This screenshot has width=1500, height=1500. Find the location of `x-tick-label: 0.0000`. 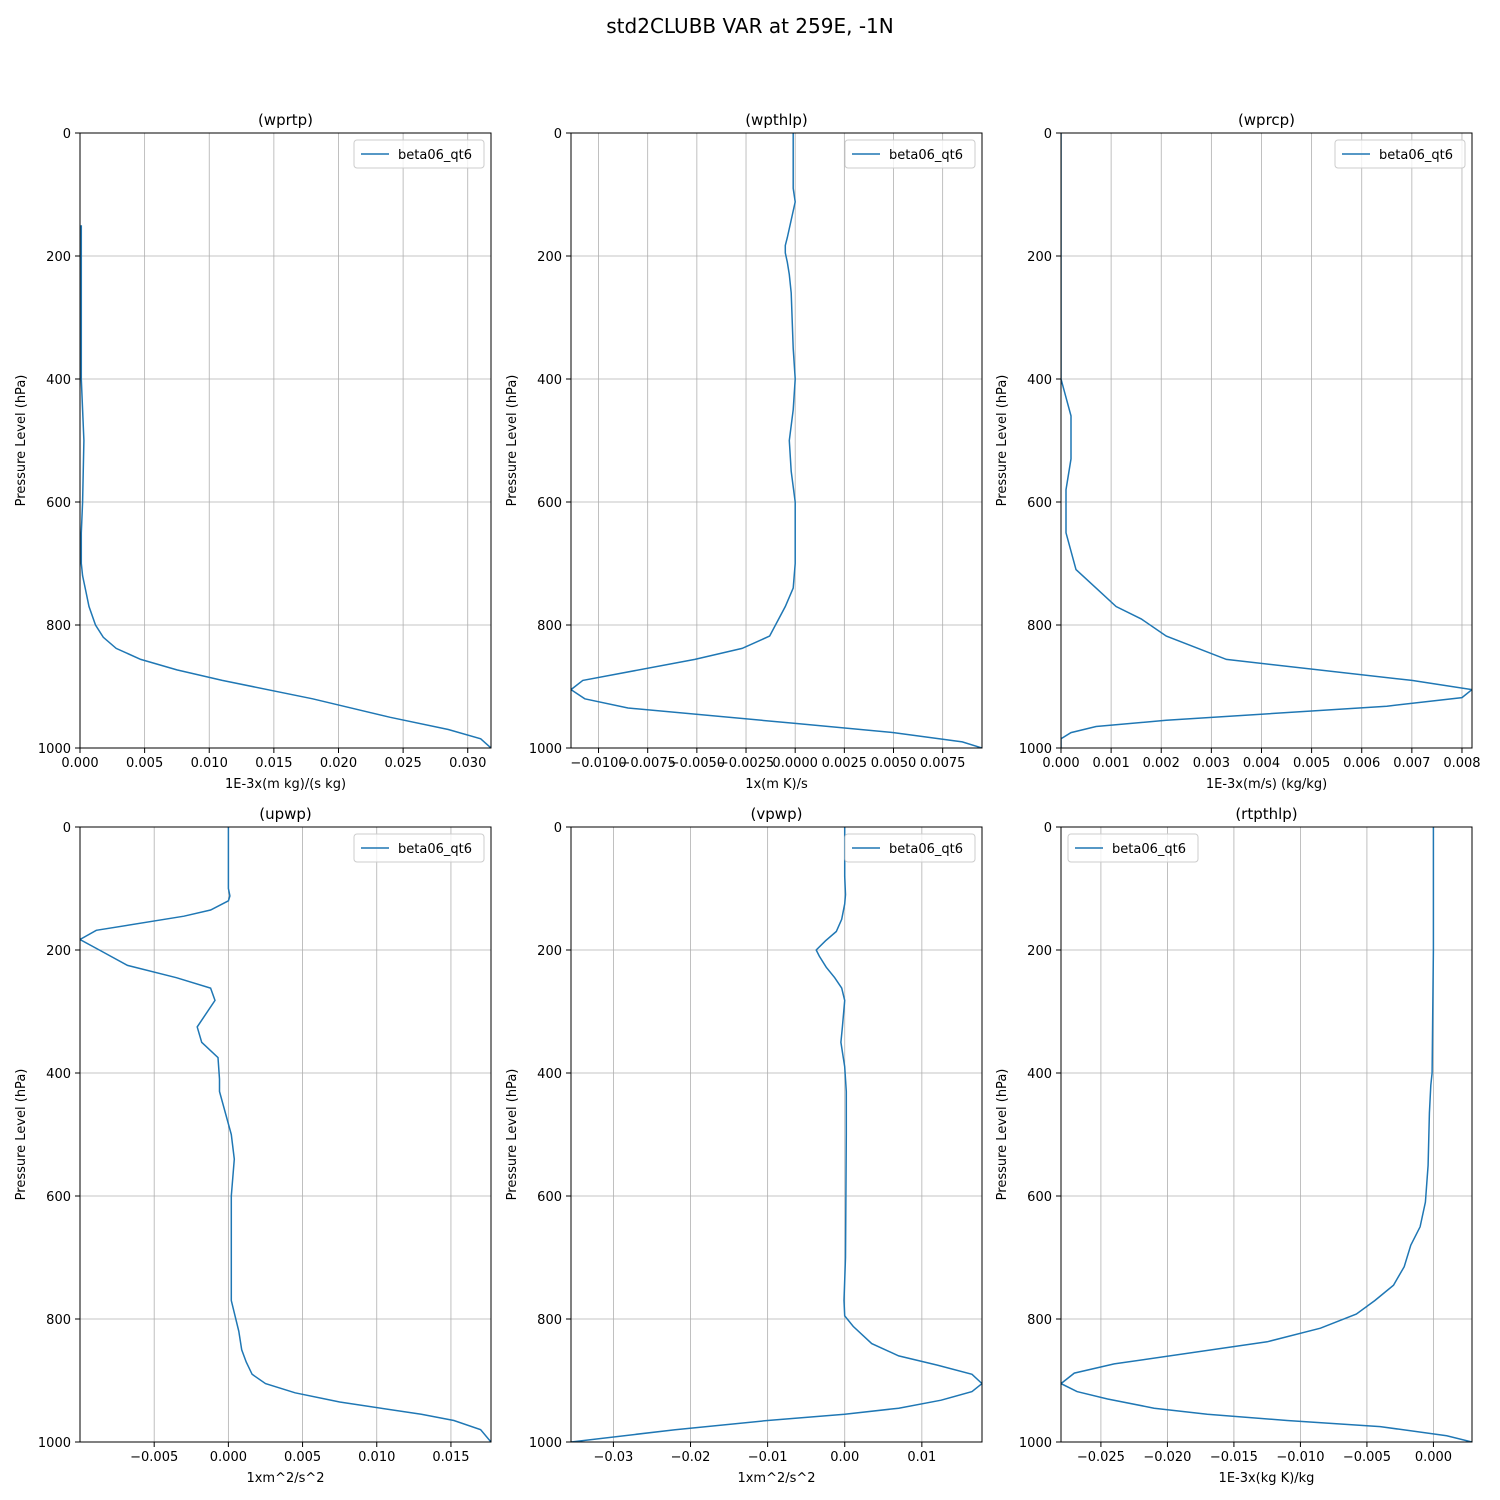

x-tick-label: 0.0000 is located at coordinates (795, 763).